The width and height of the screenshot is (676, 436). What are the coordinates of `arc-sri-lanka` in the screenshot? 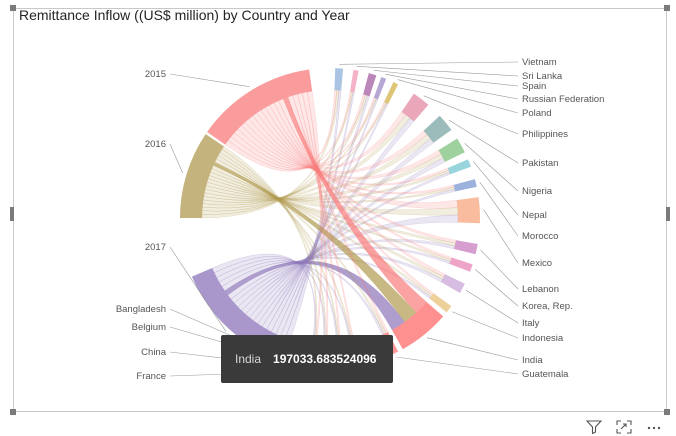 It's located at (354, 81).